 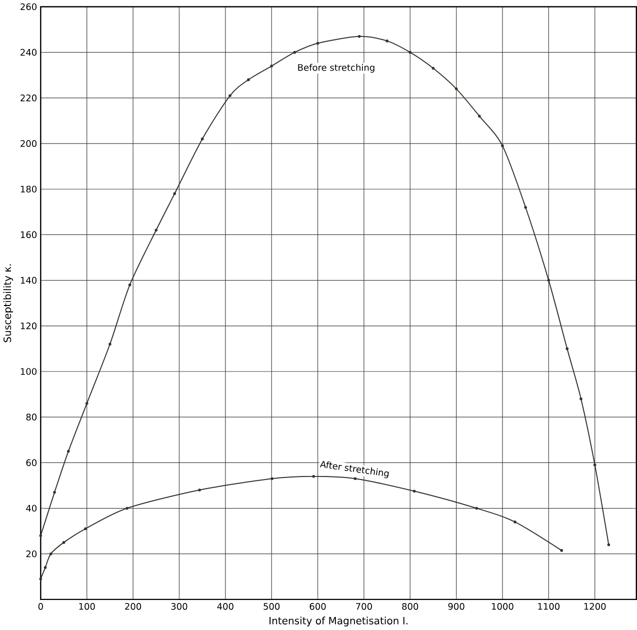 I want to click on y-tick-label: 60, so click(x=31, y=462).